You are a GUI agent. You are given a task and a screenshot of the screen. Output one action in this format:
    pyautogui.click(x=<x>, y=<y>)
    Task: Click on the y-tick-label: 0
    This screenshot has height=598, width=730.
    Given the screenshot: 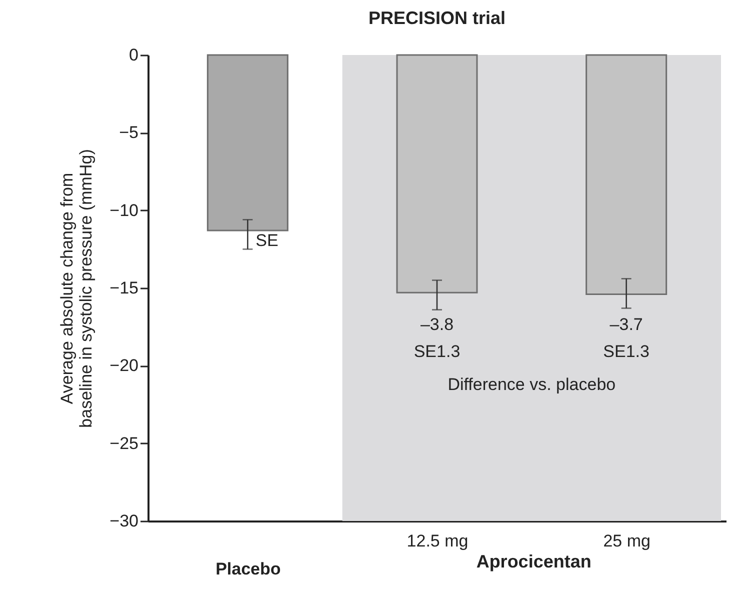 What is the action you would take?
    pyautogui.click(x=133, y=55)
    